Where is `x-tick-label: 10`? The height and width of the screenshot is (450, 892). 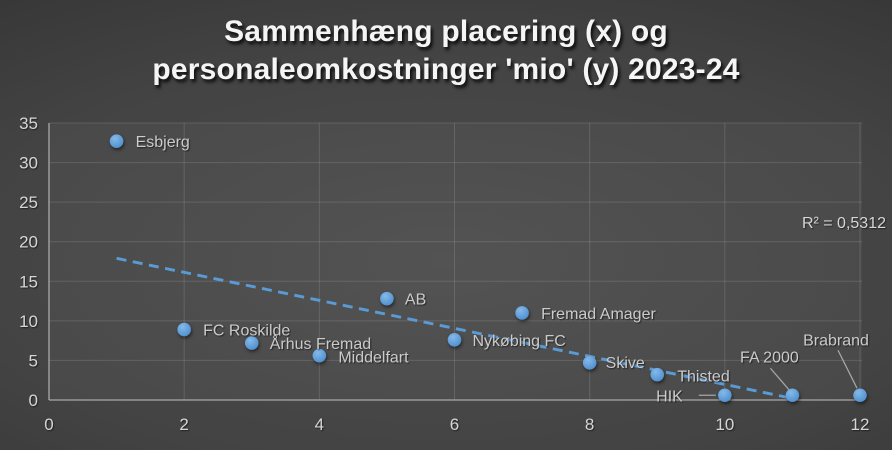 x-tick-label: 10 is located at coordinates (724, 424).